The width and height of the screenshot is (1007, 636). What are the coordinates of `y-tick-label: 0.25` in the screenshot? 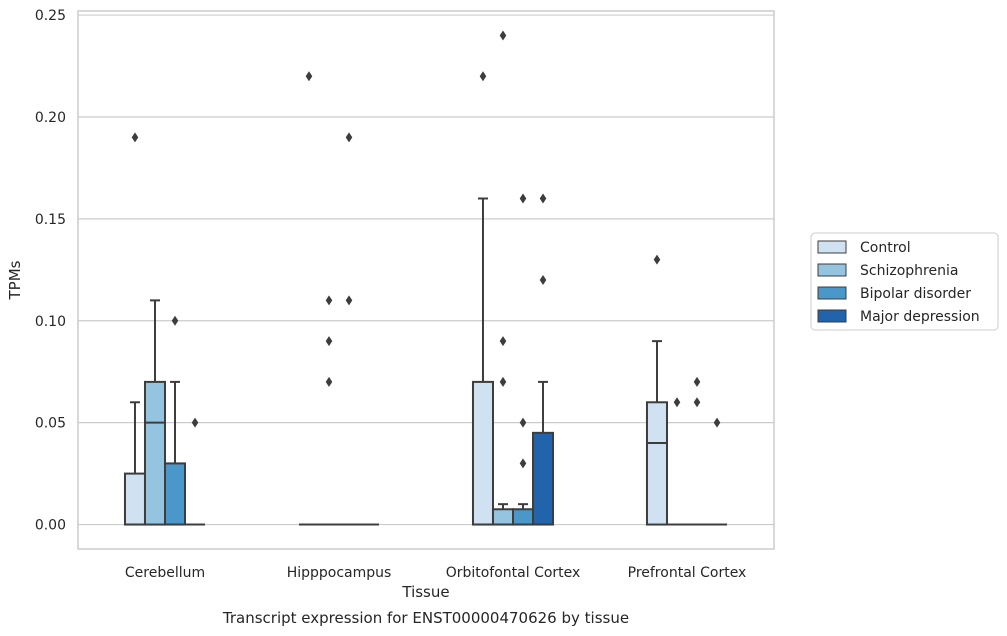 It's located at (50, 16).